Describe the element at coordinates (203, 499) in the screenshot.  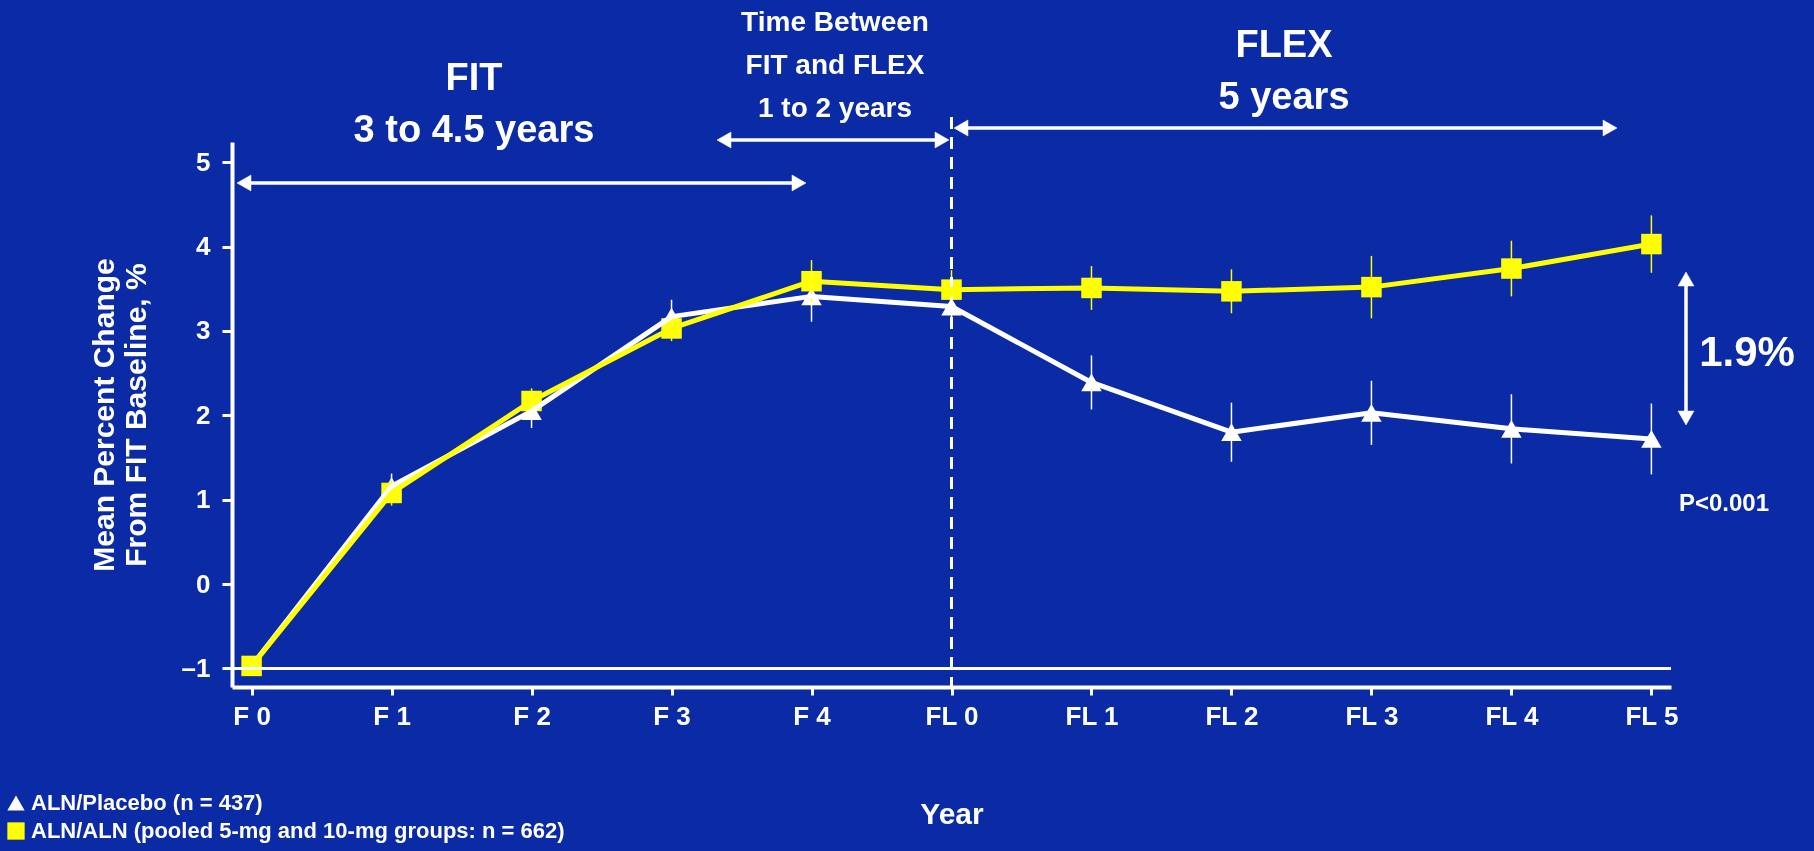
I see `y-tick-label: 1` at that location.